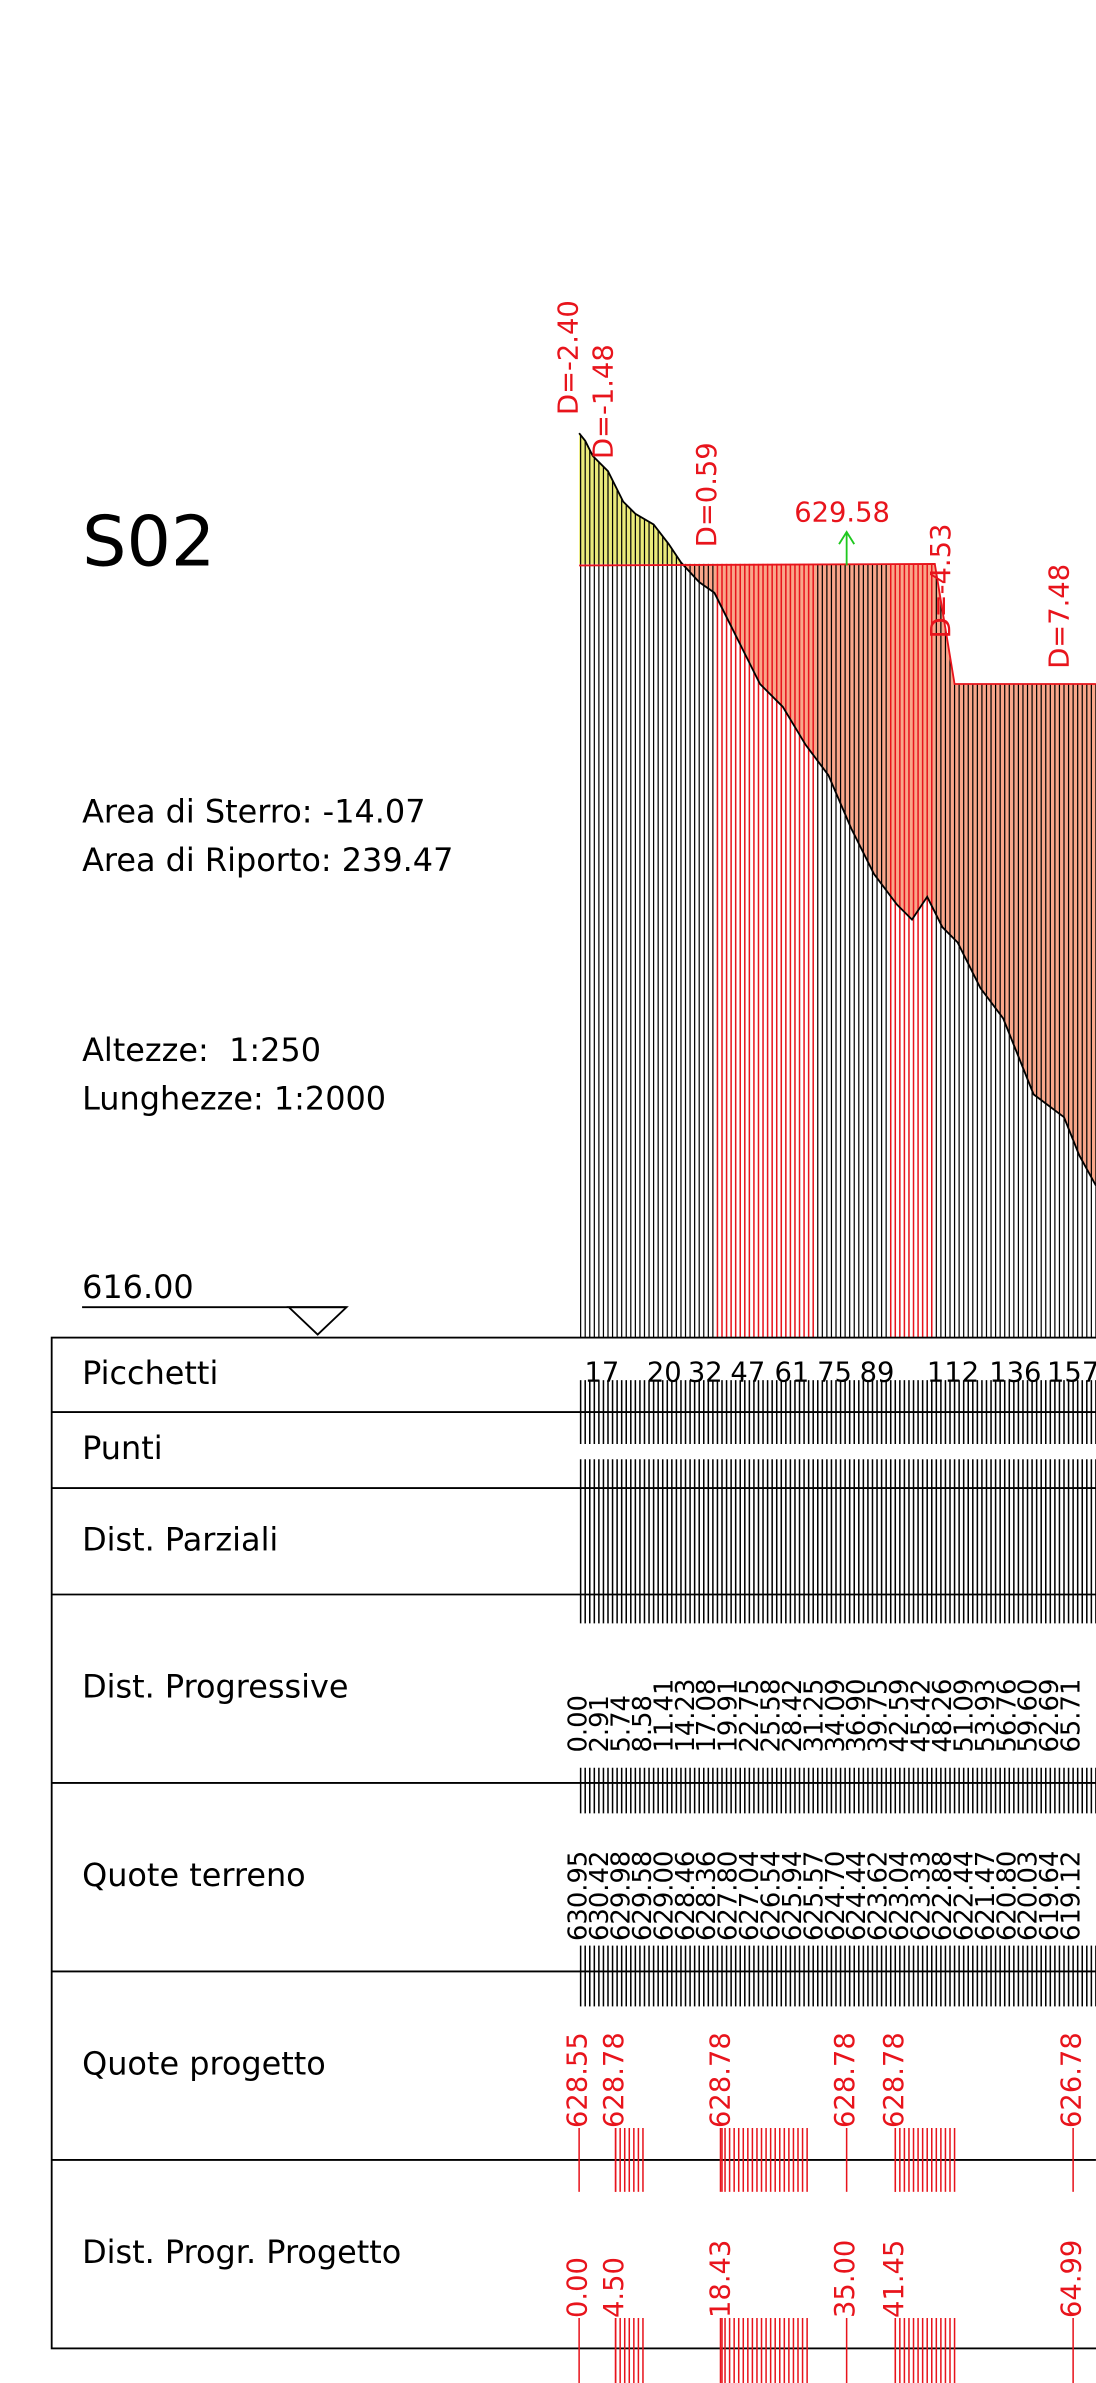  What do you see at coordinates (834, 1373) in the screenshot?
I see `stake-label: 75` at bounding box center [834, 1373].